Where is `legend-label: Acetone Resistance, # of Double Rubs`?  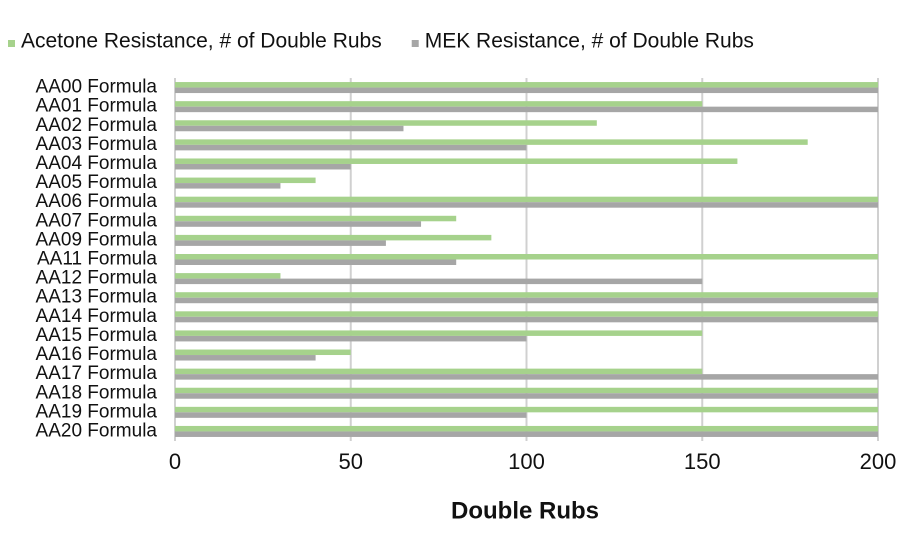
legend-label: Acetone Resistance, # of Double Rubs is located at coordinates (201, 41).